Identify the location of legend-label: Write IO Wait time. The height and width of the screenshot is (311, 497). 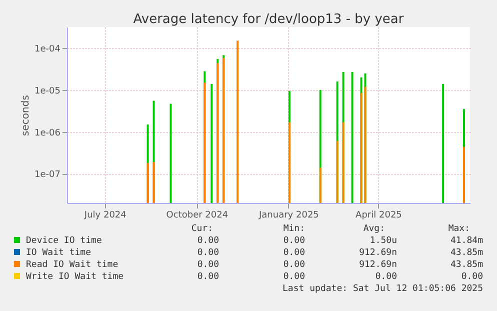
(75, 277).